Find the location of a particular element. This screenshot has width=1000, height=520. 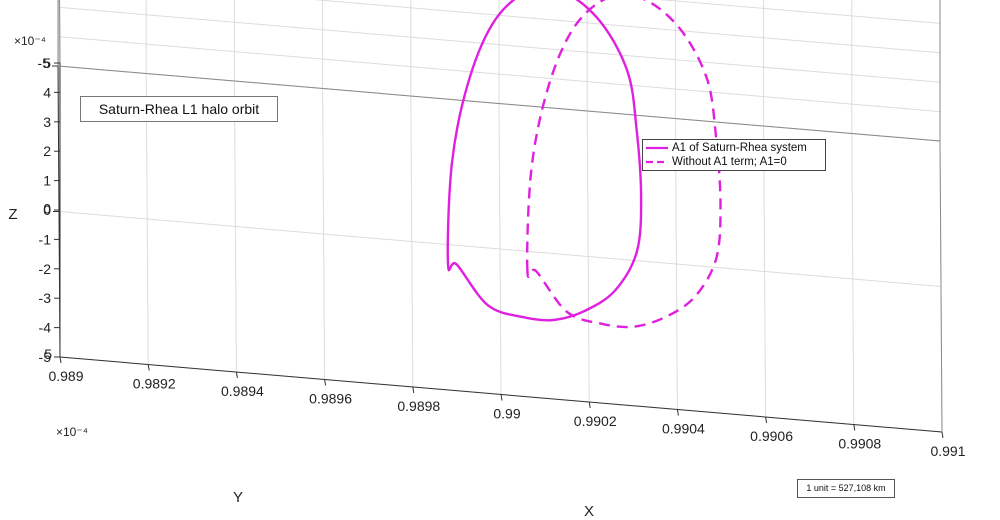

y-tick-label: 0 is located at coordinates (47, 209).